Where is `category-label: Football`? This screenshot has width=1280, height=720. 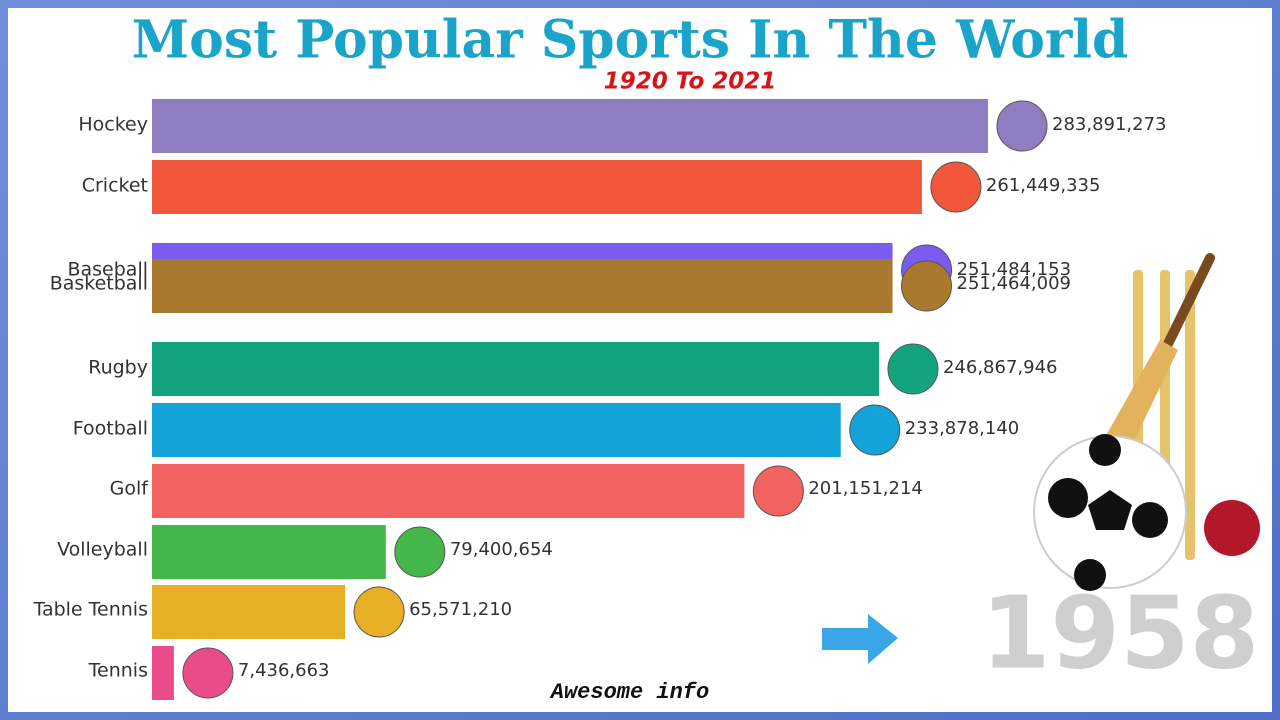
category-label: Football is located at coordinates (110, 429).